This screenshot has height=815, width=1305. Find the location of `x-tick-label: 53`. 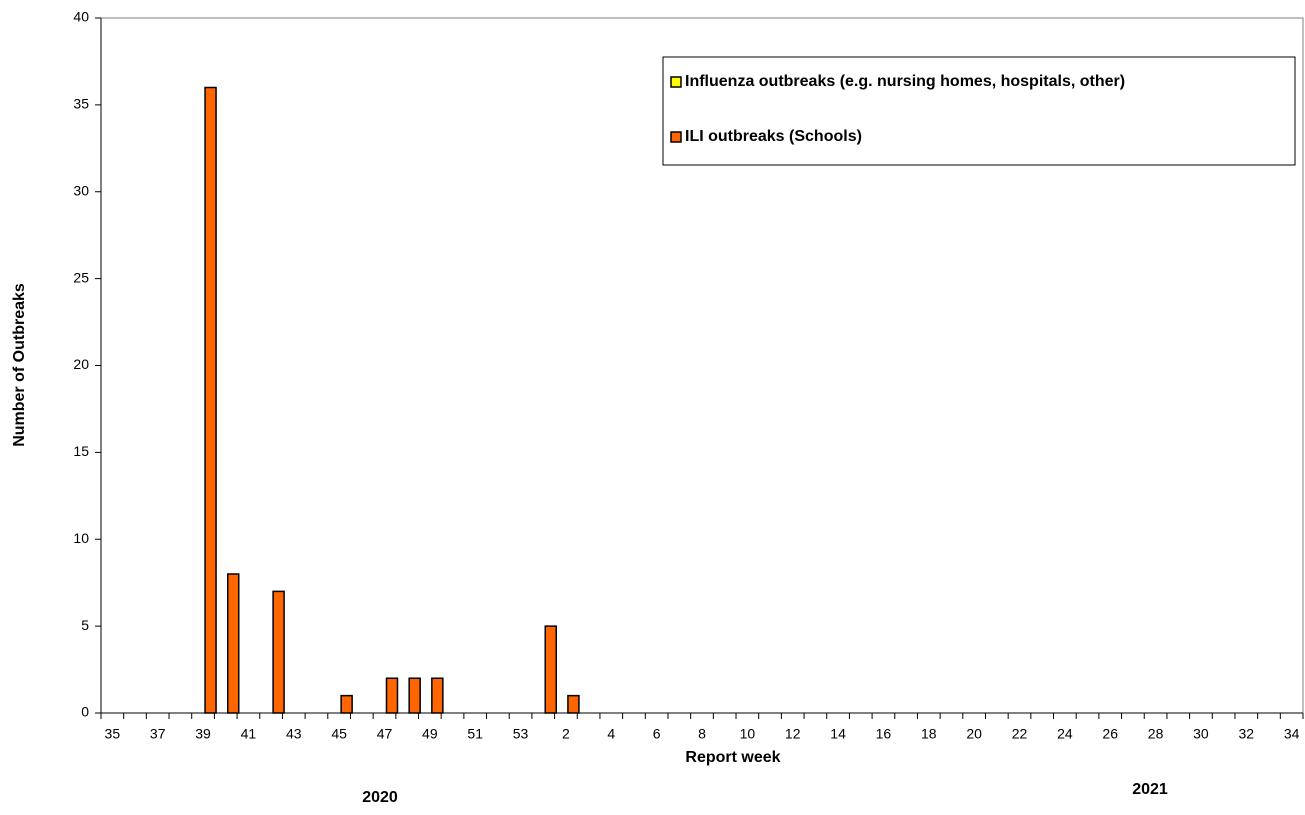

x-tick-label: 53 is located at coordinates (521, 734).